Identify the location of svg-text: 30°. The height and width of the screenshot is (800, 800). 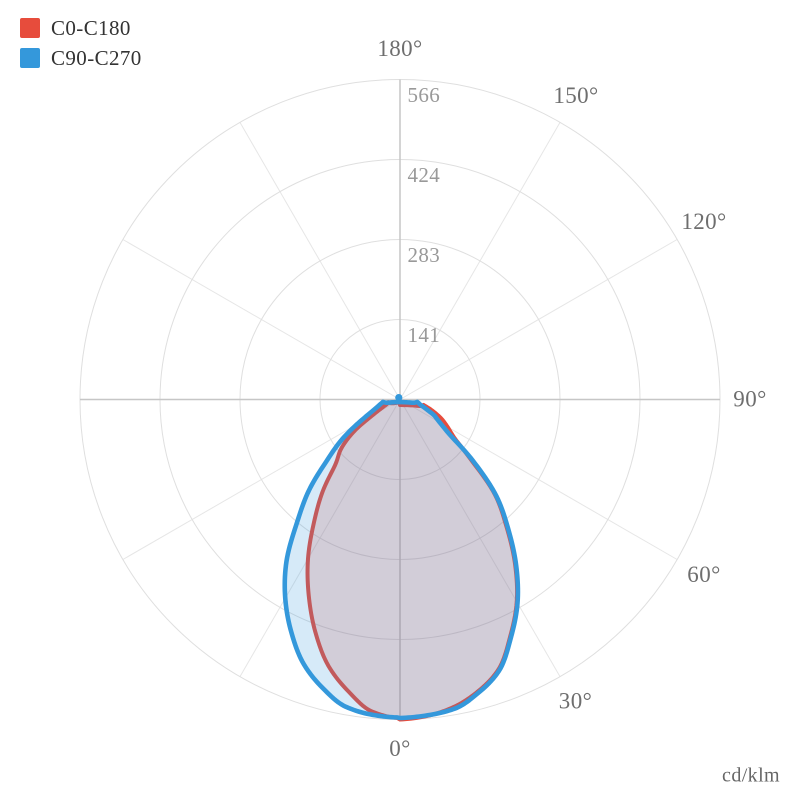
(575, 701).